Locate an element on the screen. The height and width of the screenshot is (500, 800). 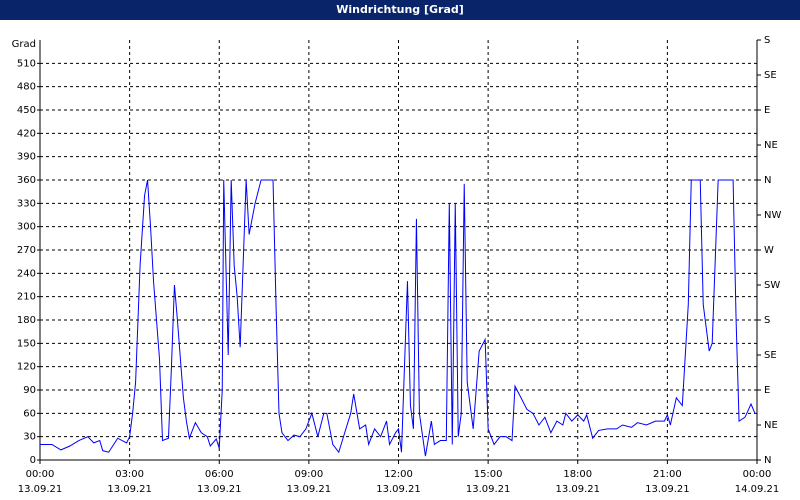
y-tick-label: 390 is located at coordinates (26, 157).